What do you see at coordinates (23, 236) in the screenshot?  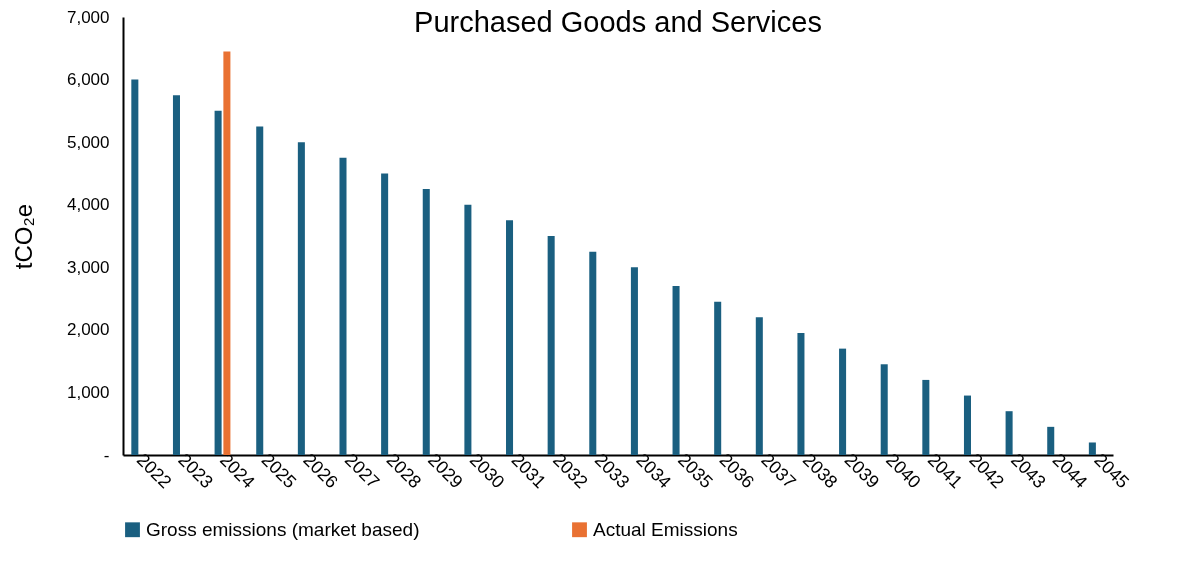 I see `y-axis-title: tCO₂e` at bounding box center [23, 236].